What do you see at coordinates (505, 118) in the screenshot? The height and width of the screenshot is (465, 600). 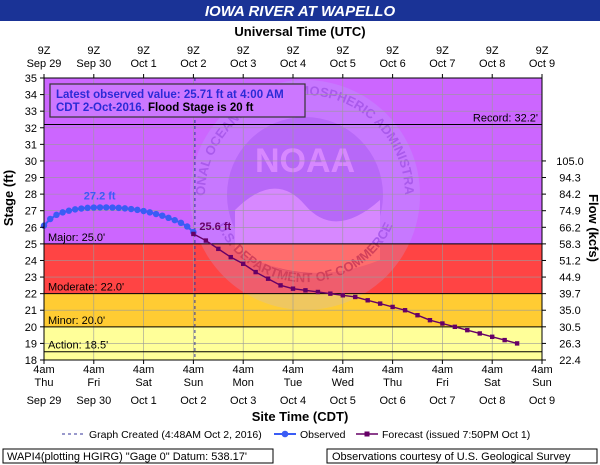 I see `threshold-label: Record: 32.2'` at bounding box center [505, 118].